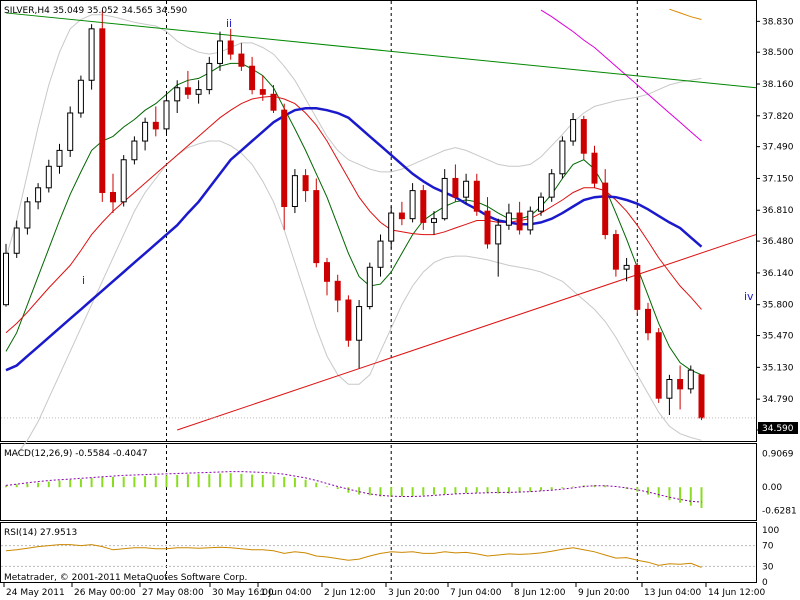 The height and width of the screenshot is (600, 800). Describe the element at coordinates (772, 488) in the screenshot. I see `macd-tick-label: 0.00` at that location.